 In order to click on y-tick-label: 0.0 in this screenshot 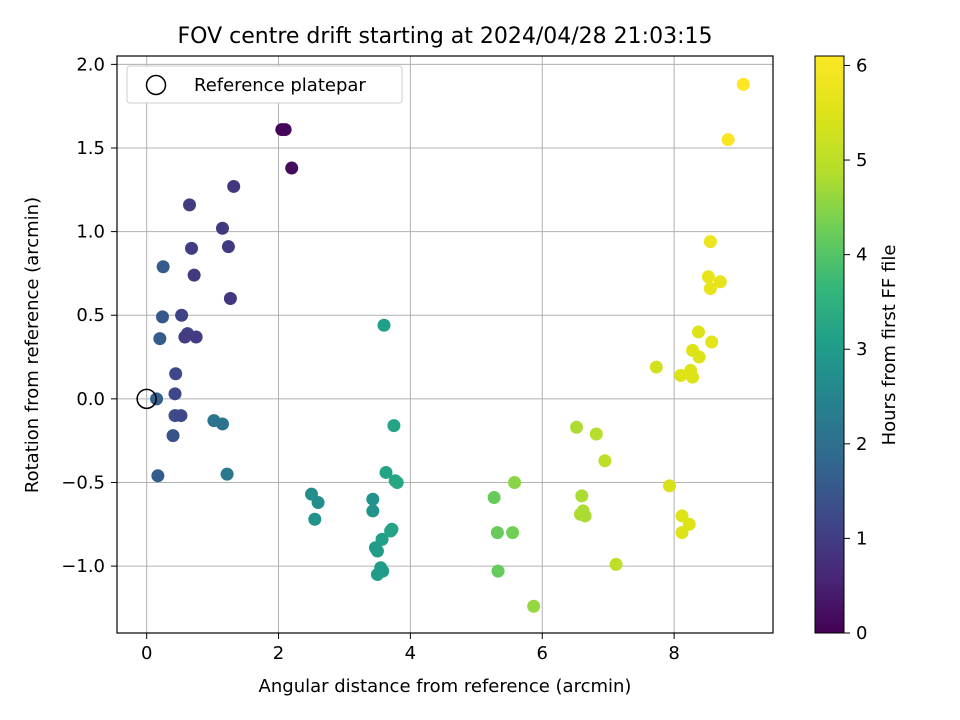, I will do `click(90, 399)`.